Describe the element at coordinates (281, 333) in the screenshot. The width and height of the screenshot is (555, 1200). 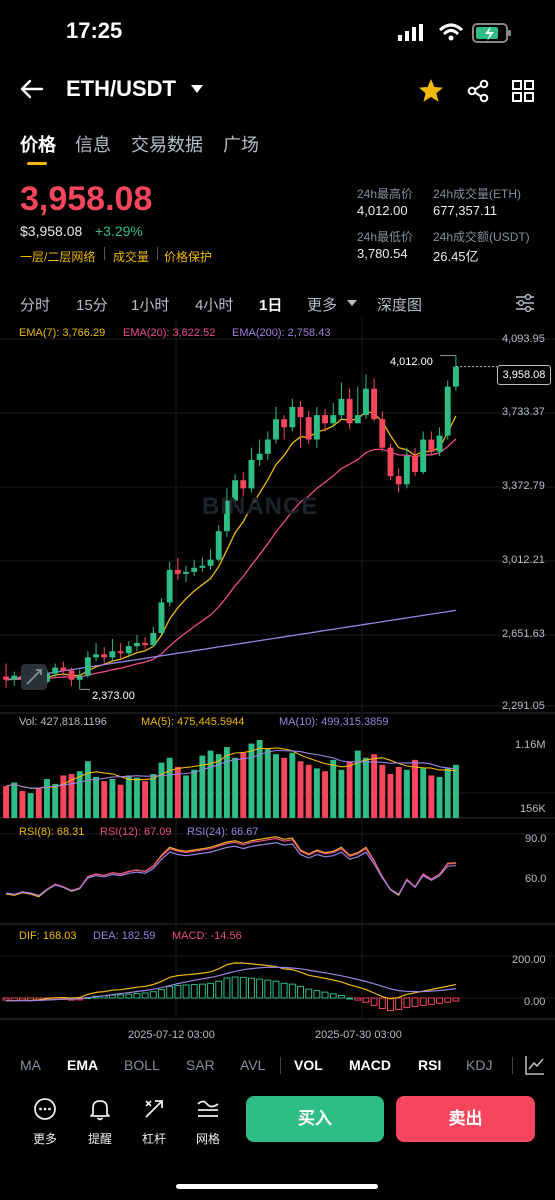
I see `ema200-legend: EMA(200): 2,758.43` at that location.